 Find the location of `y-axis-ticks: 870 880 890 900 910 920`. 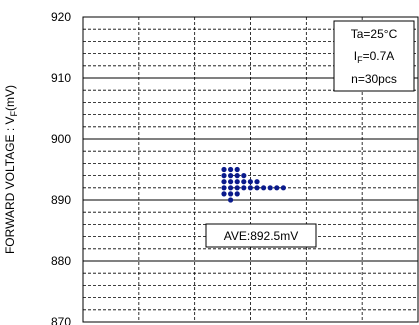

y-axis-ticks: 870 880 890 900 910 920 is located at coordinates (61, 167).